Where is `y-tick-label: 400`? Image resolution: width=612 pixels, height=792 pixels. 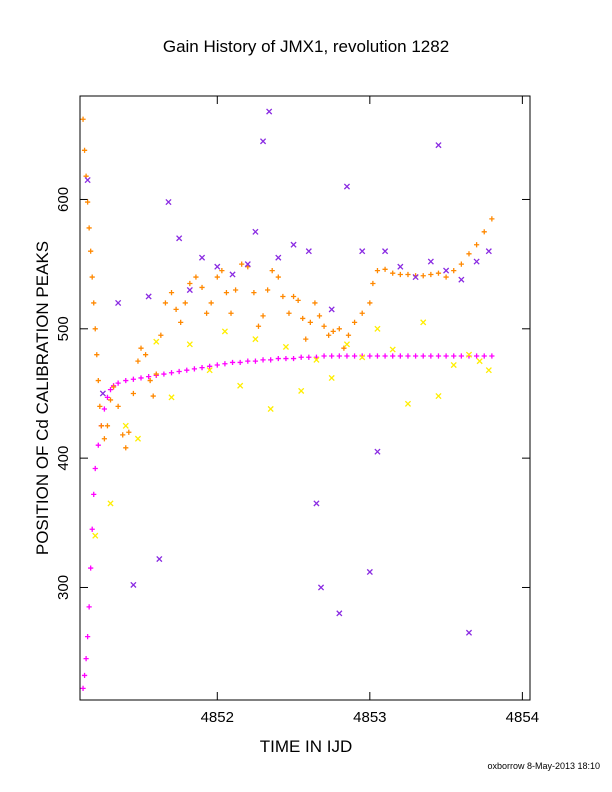 y-tick-label: 400 is located at coordinates (63, 458).